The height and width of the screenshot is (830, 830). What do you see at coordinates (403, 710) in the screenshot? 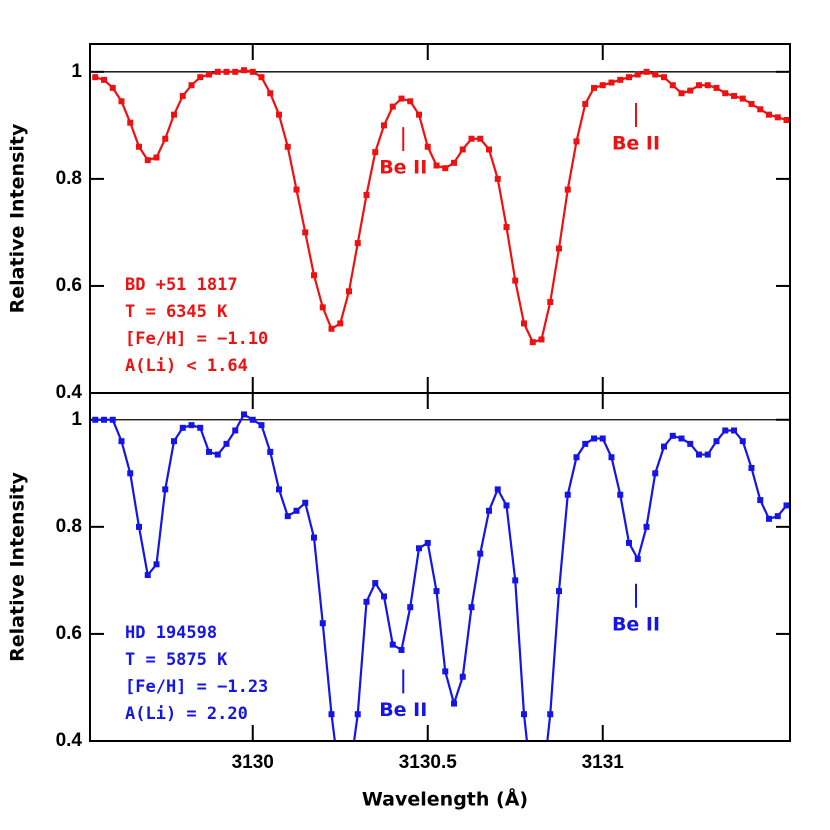
I see `feature-label: Be II` at bounding box center [403, 710].